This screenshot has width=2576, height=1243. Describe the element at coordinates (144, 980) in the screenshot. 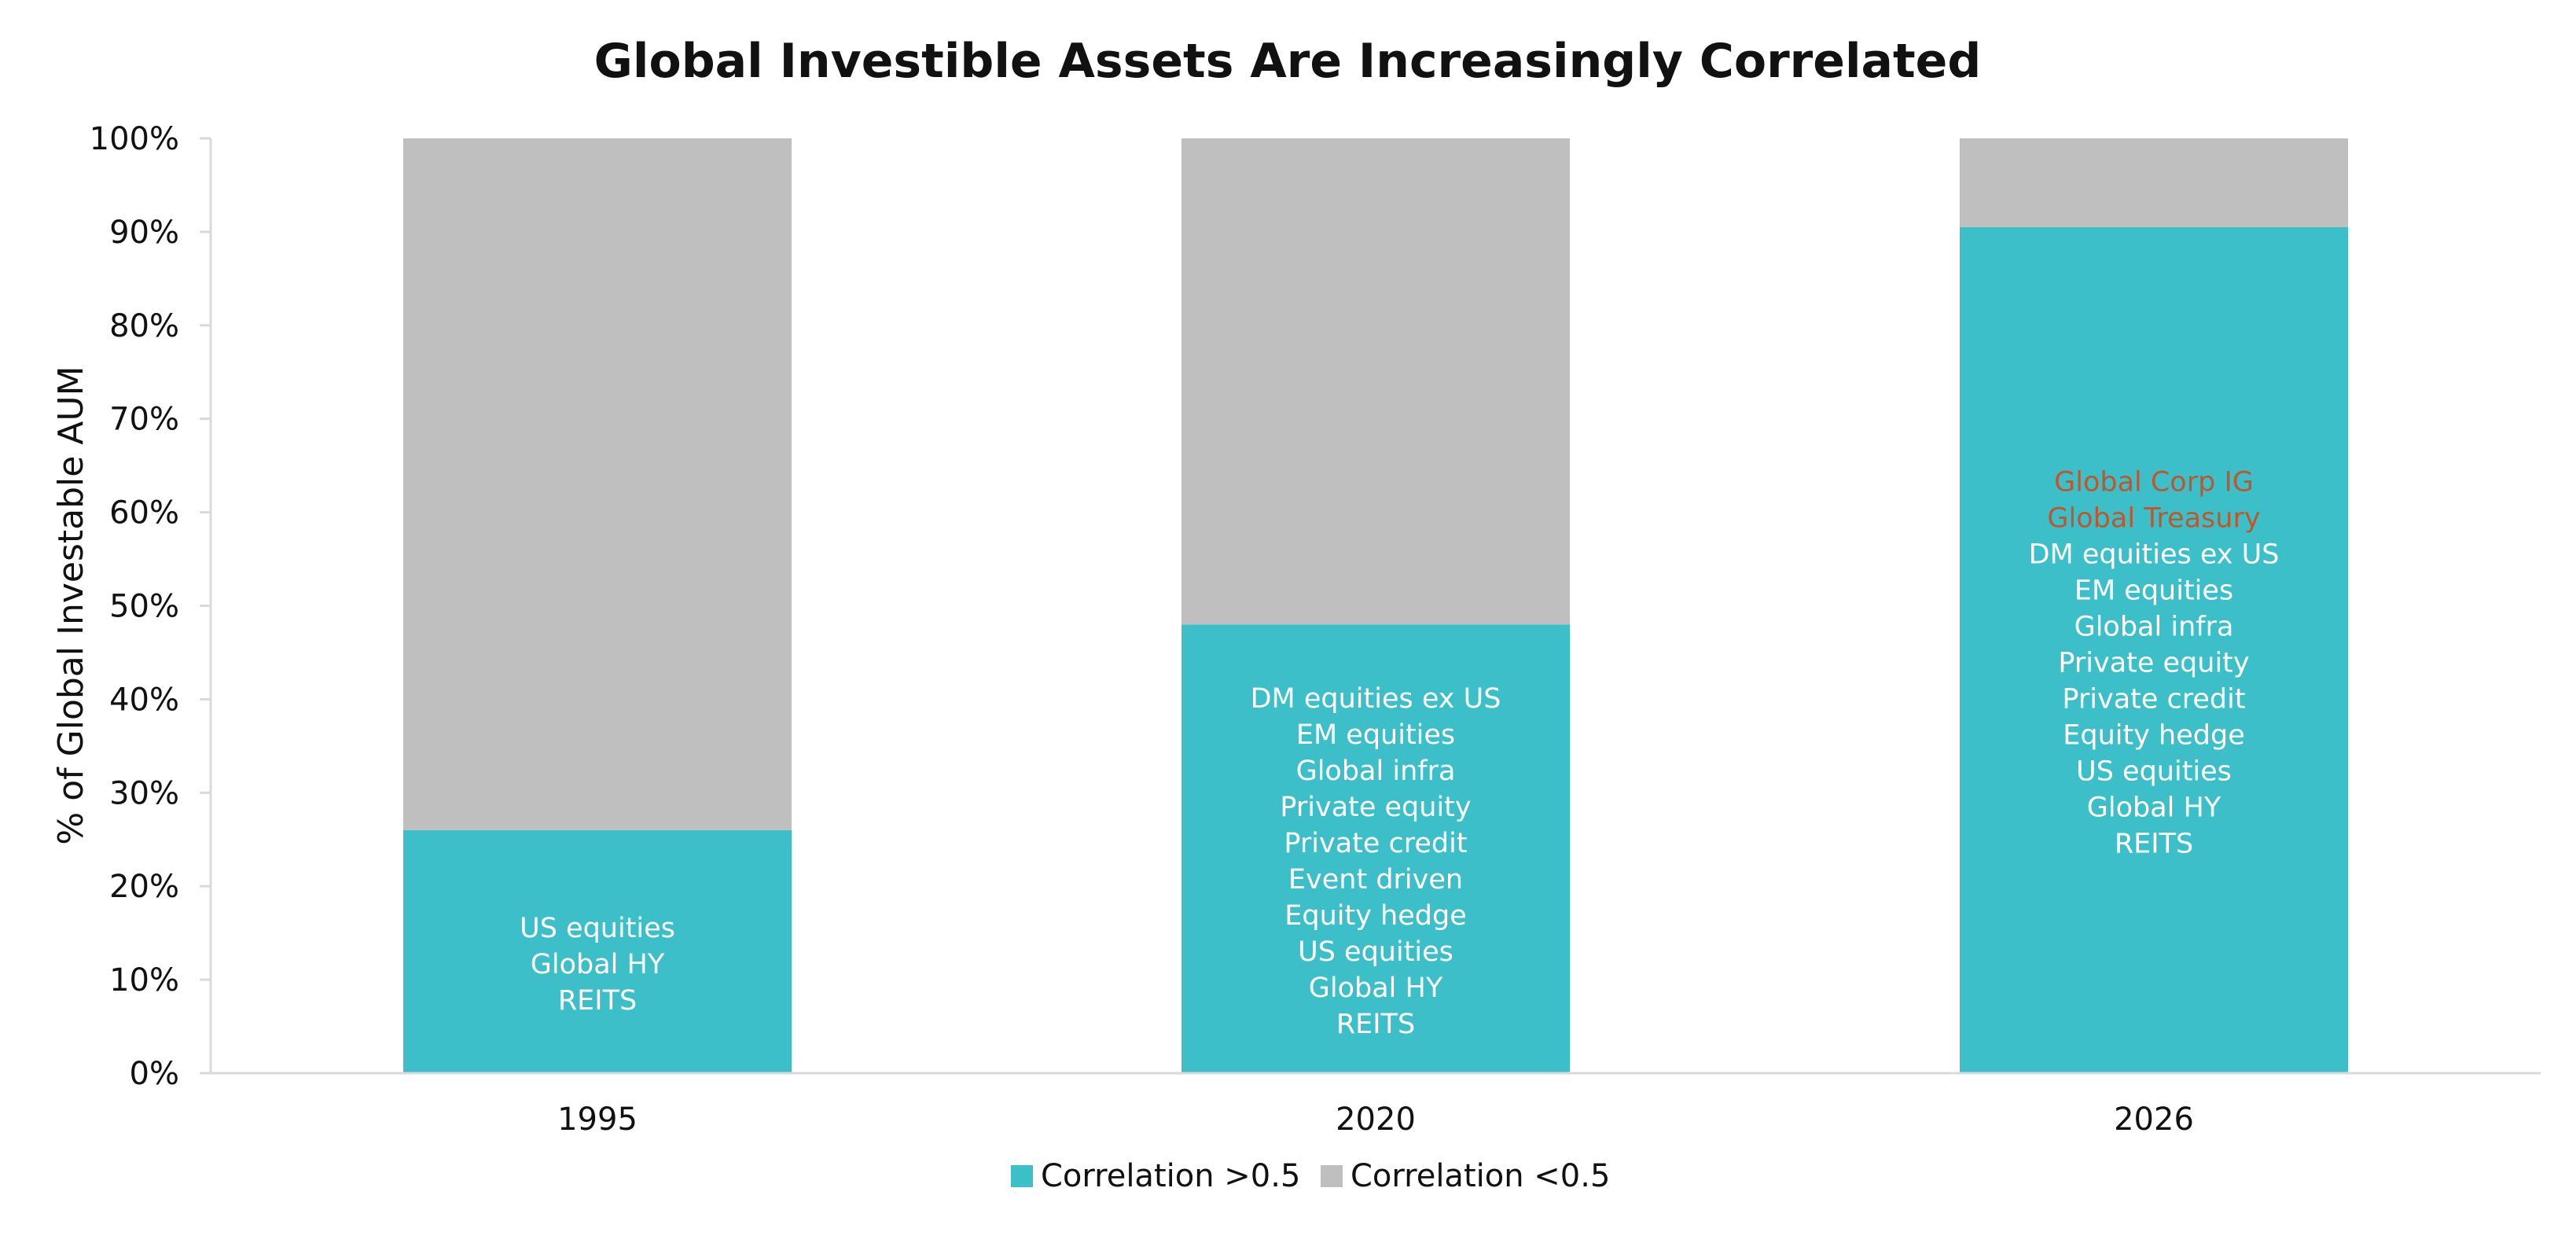

I see `y-tick-label: 10%` at that location.